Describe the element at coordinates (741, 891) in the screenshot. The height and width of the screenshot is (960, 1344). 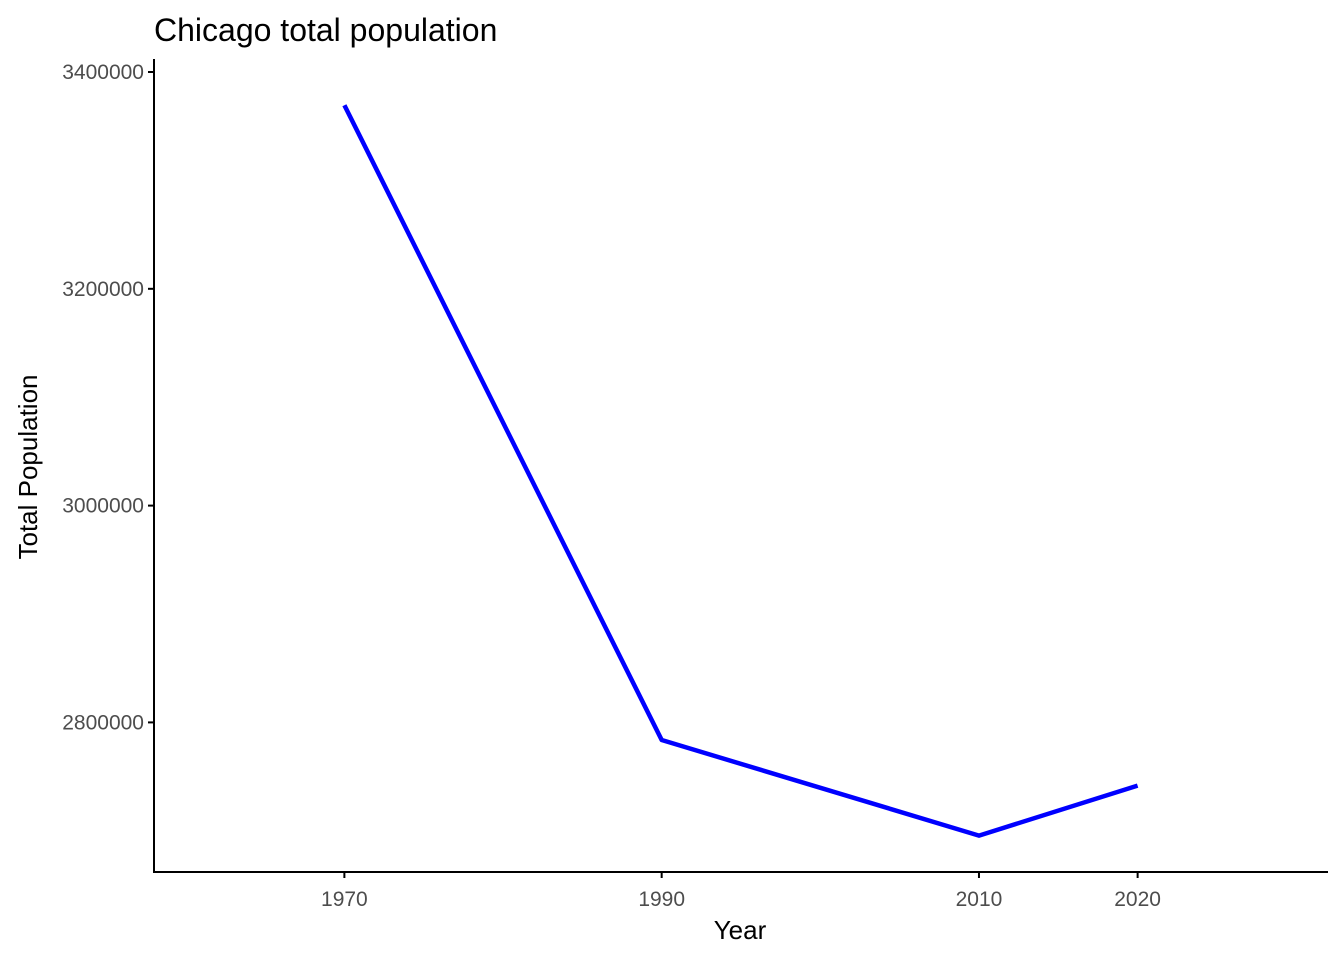
I see `x-axis-ticks: 1970 1990 2010 2020` at that location.